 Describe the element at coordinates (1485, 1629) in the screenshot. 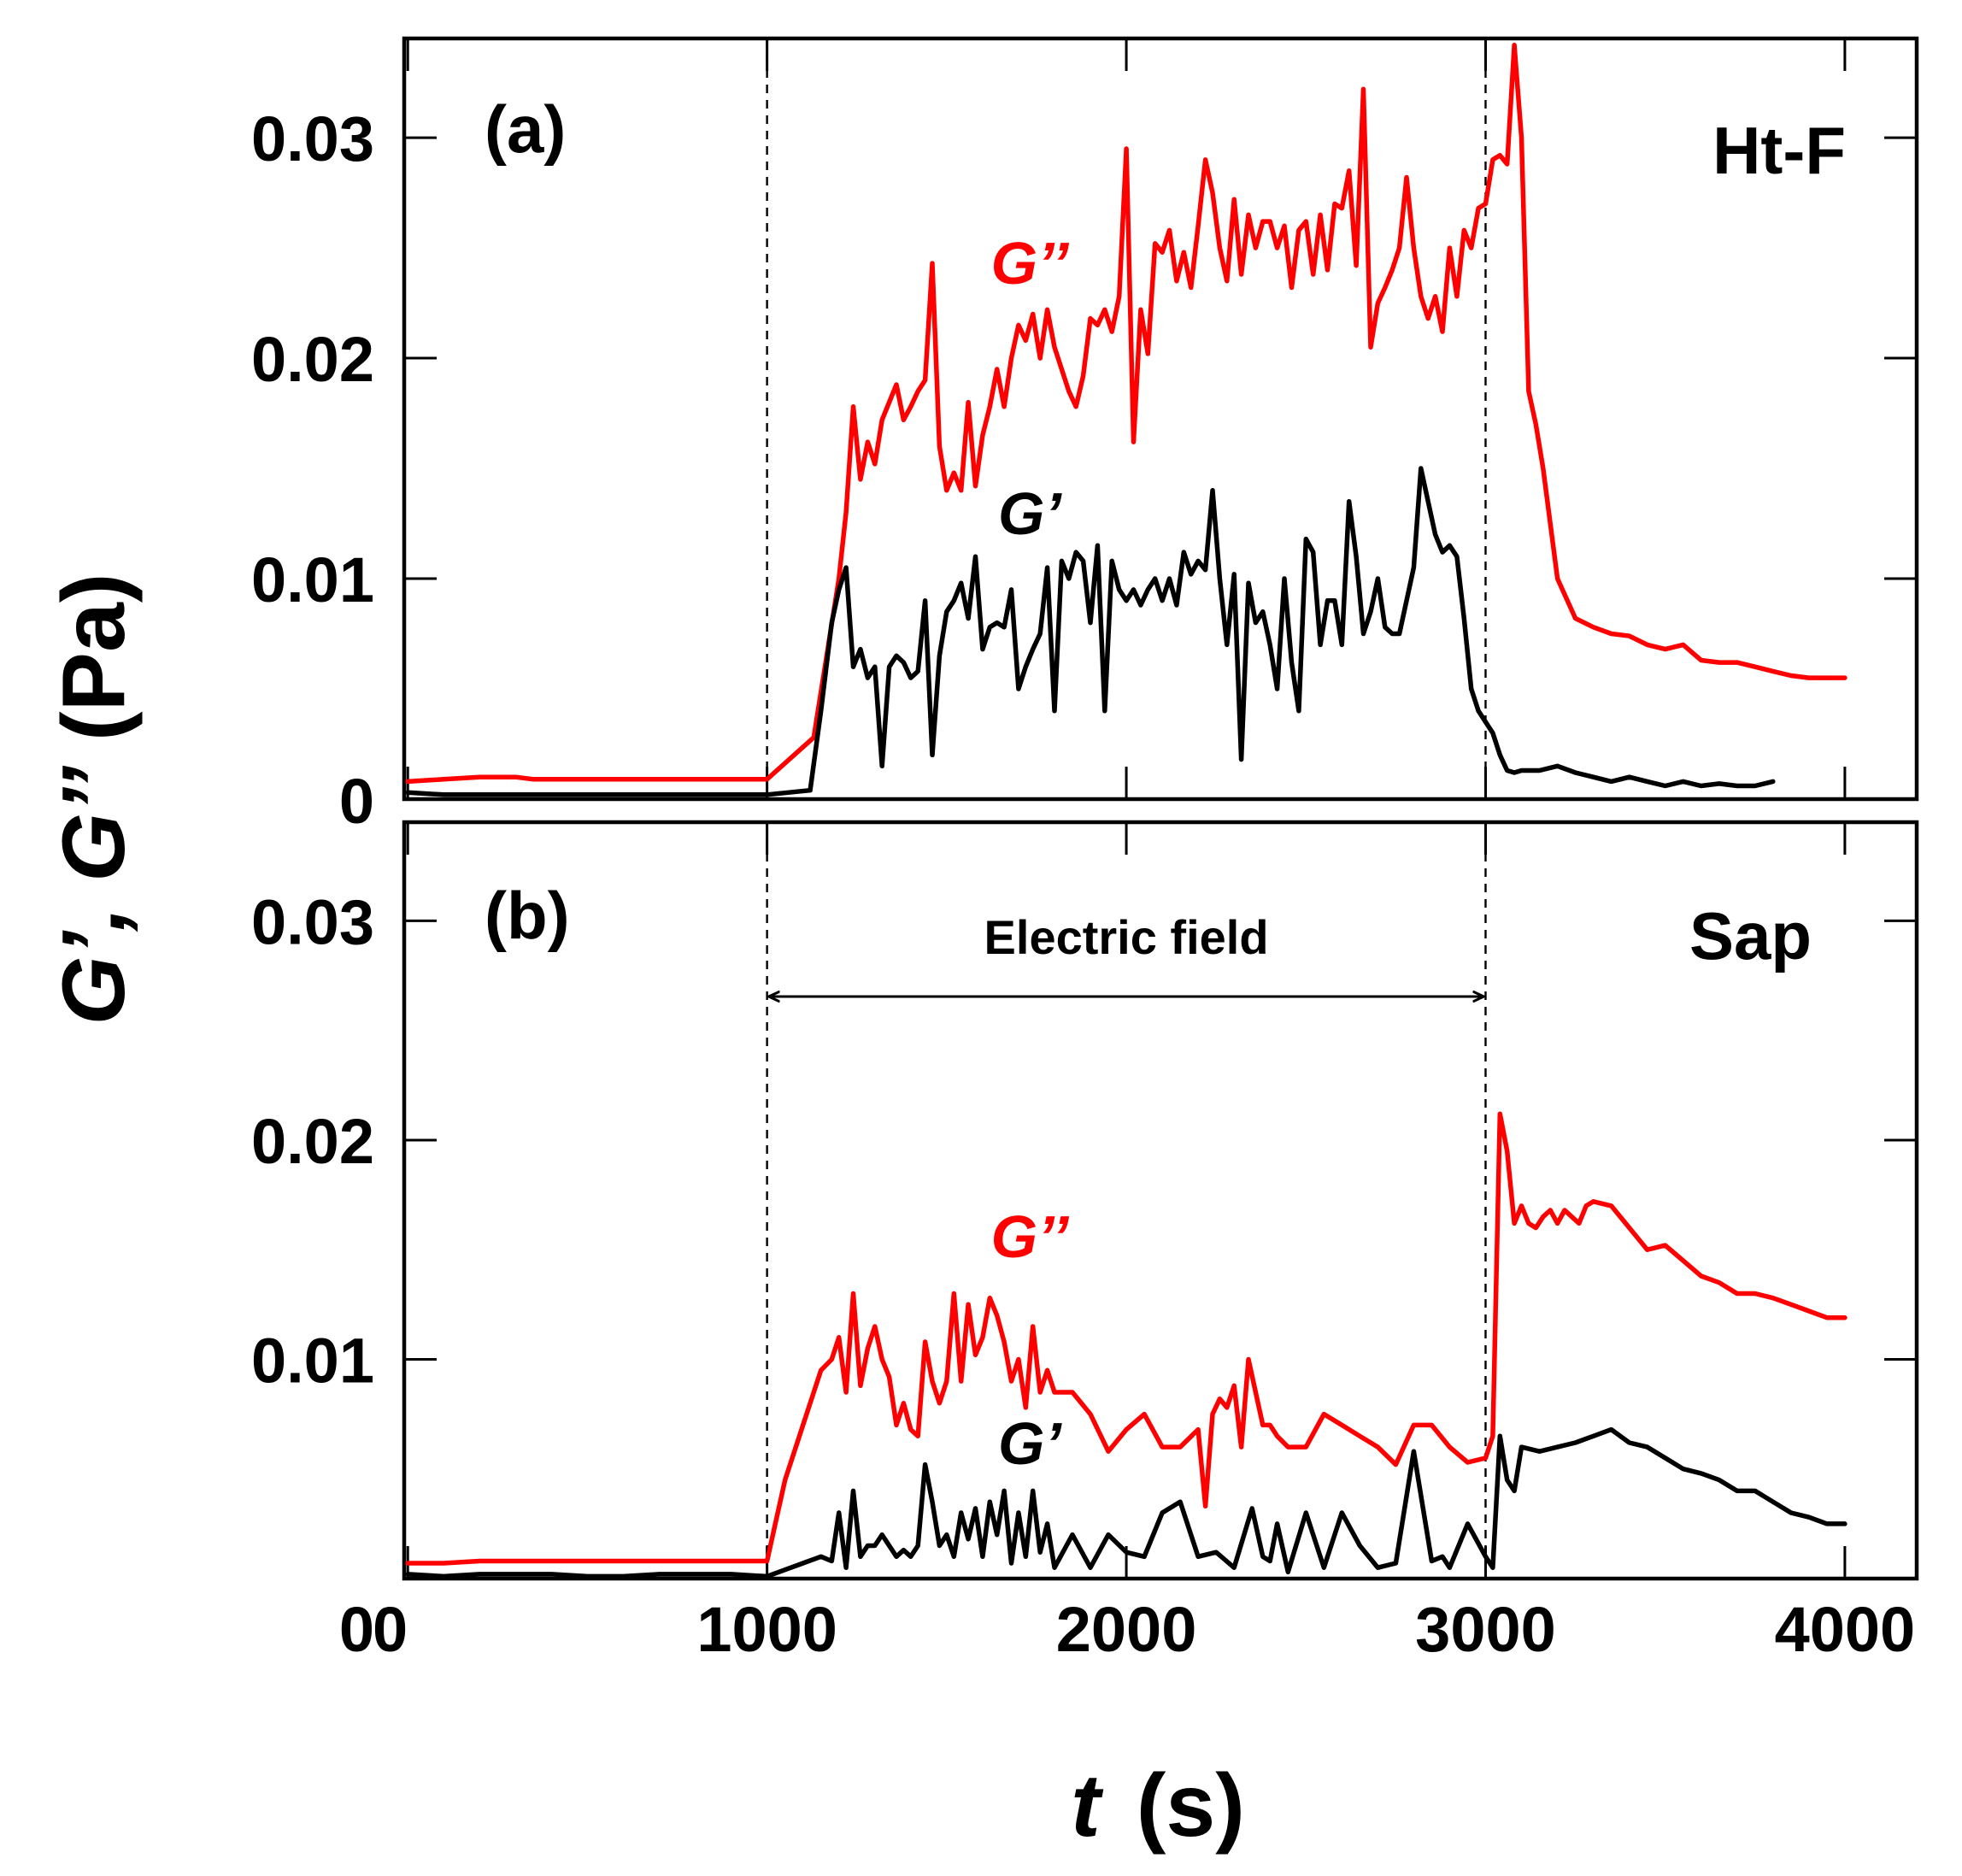

I see `x-tick-label: 3000` at that location.